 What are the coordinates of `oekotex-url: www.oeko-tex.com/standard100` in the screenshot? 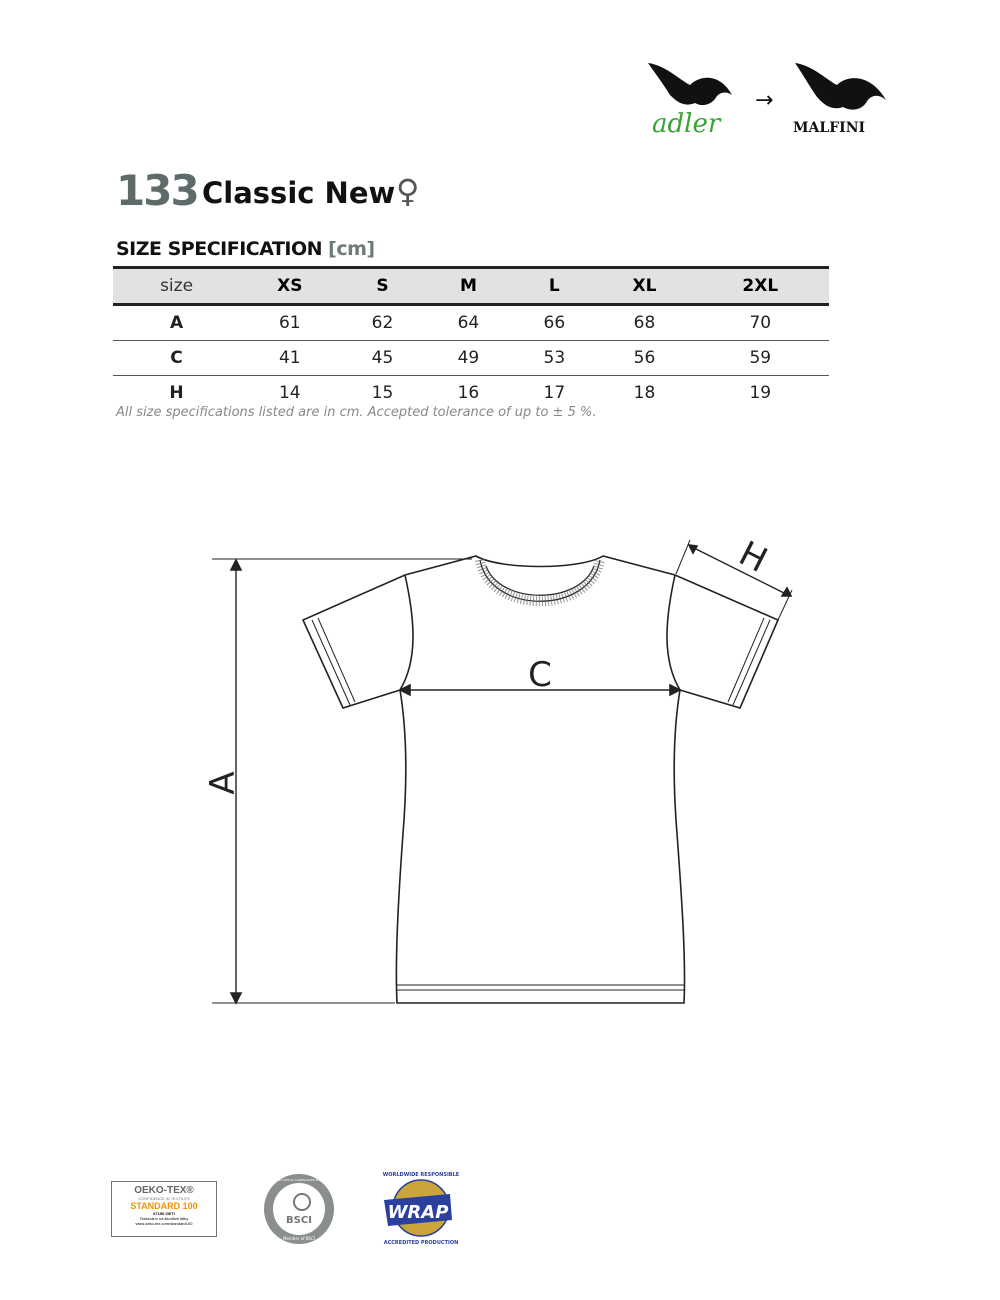 It's located at (164, 1223).